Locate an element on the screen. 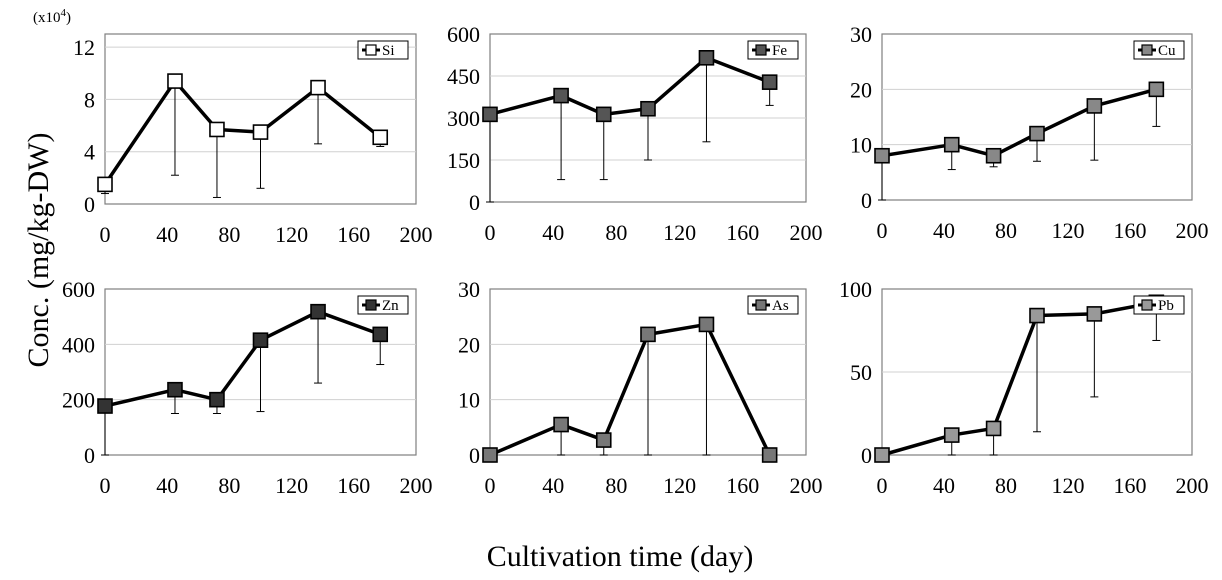 The height and width of the screenshot is (580, 1222). legend-label: Zn is located at coordinates (390, 306).